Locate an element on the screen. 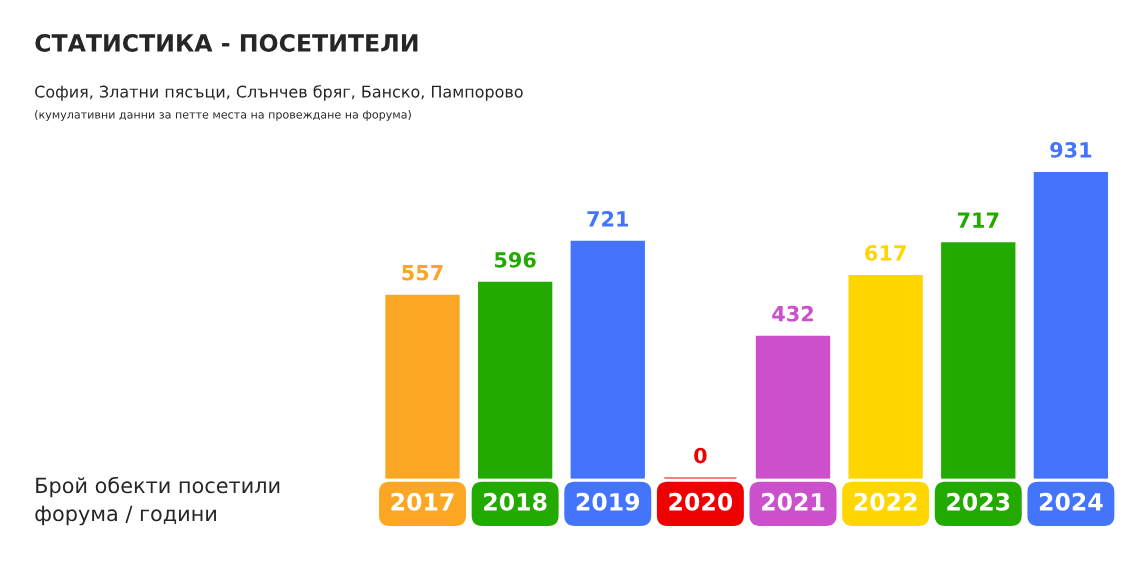 The height and width of the screenshot is (563, 1140). data-label: 617 is located at coordinates (885, 253).